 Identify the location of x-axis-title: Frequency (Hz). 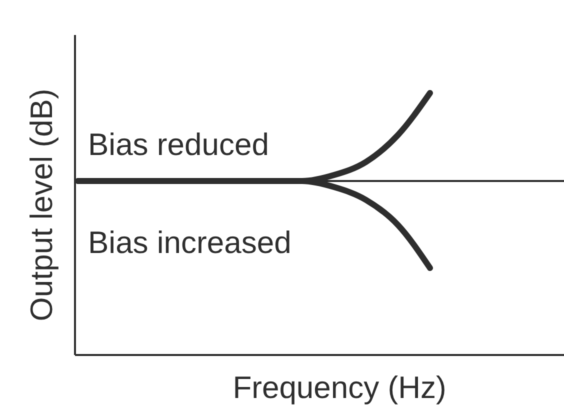
(339, 387).